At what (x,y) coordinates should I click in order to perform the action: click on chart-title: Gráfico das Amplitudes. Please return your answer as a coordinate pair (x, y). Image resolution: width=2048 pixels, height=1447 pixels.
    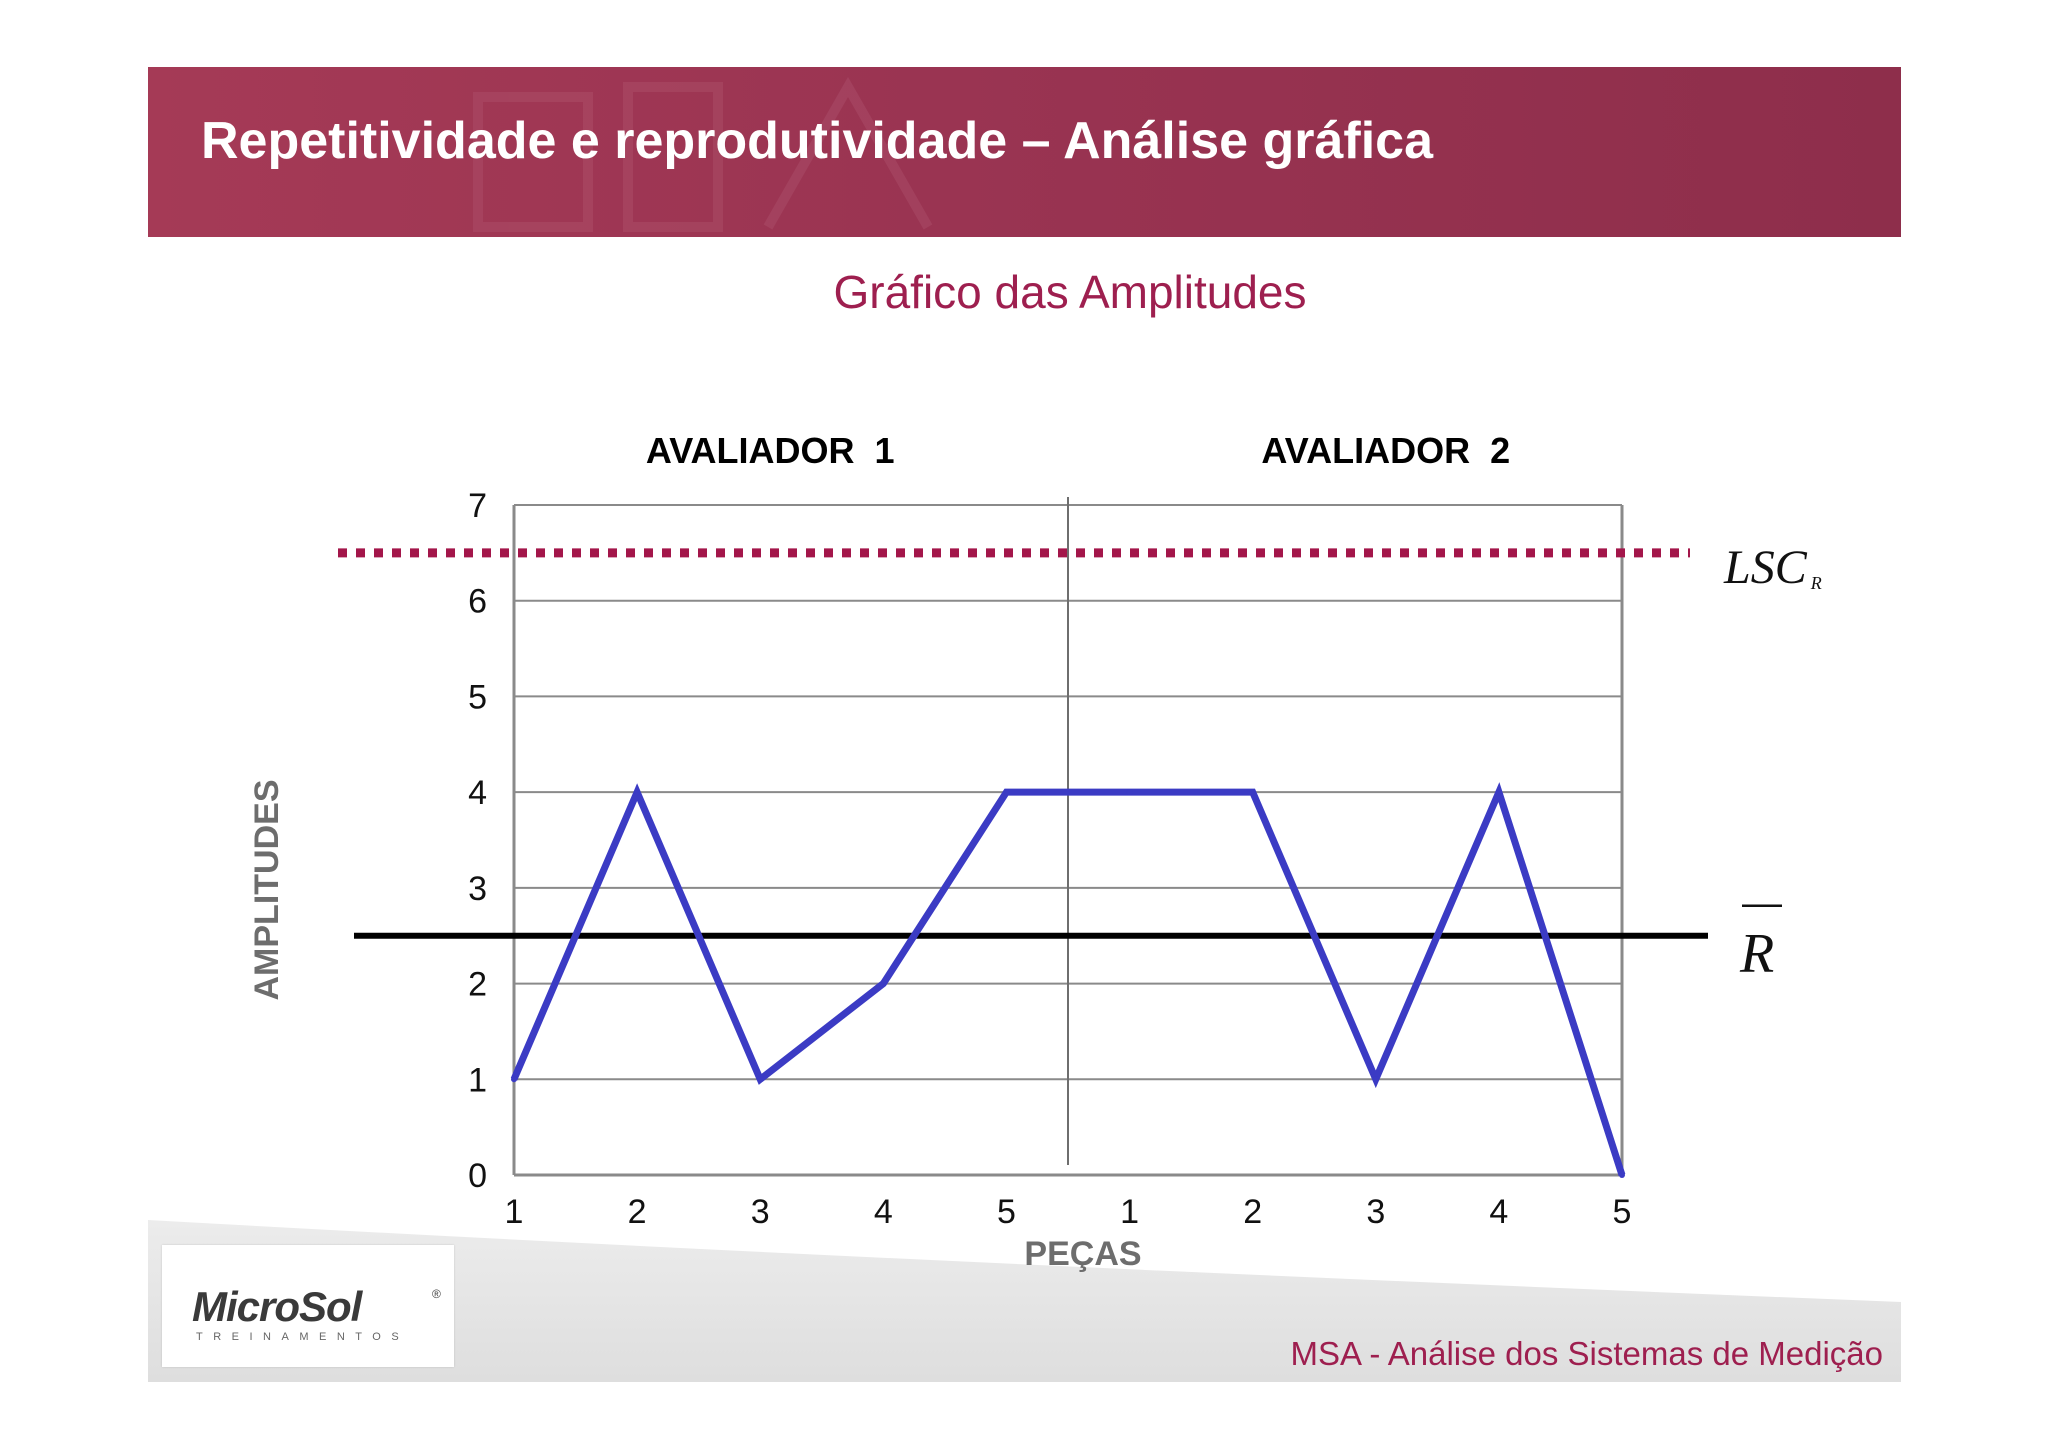
    Looking at the image, I should click on (1070, 292).